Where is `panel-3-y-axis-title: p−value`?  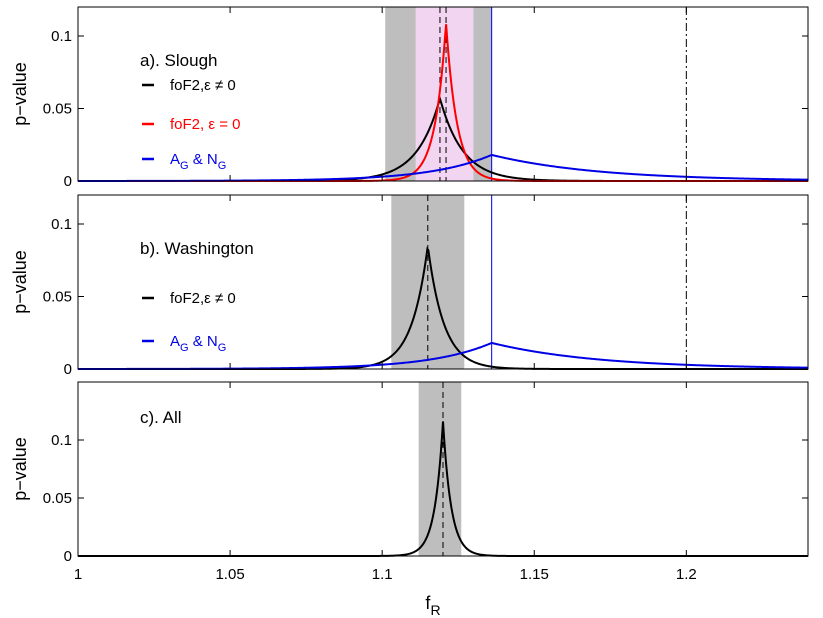 panel-3-y-axis-title: p−value is located at coordinates (20, 469).